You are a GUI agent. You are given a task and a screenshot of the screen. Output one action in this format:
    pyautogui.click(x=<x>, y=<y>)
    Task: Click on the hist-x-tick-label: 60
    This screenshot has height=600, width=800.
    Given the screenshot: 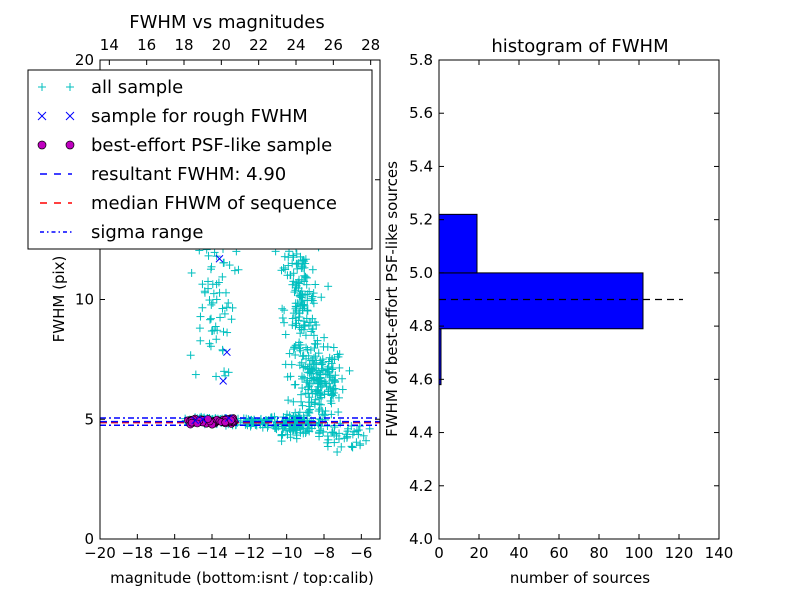 What is the action you would take?
    pyautogui.click(x=558, y=553)
    